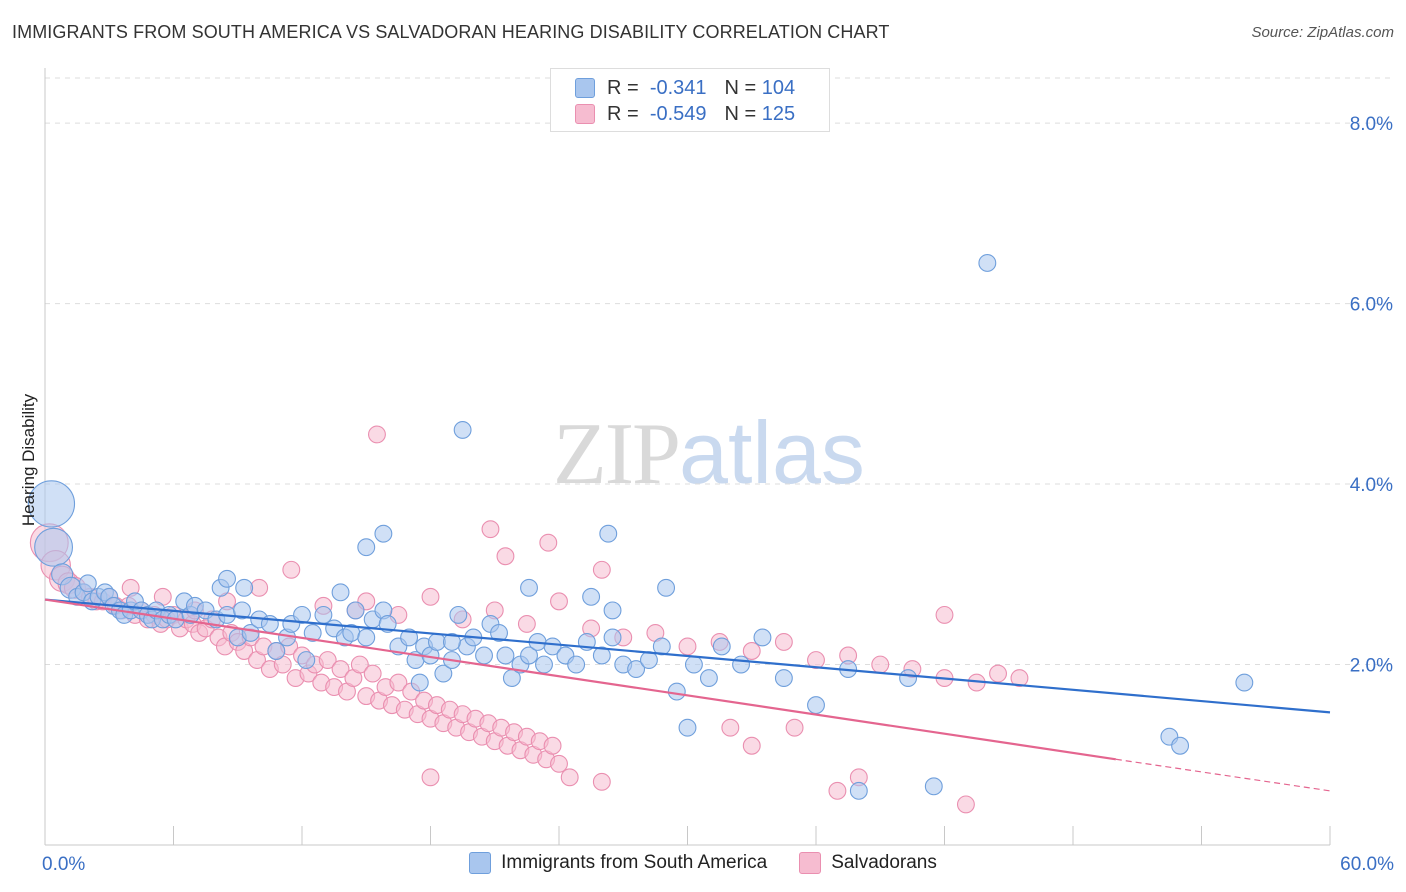  I want to click on y-tick-label: 8.0%, so click(1371, 124).